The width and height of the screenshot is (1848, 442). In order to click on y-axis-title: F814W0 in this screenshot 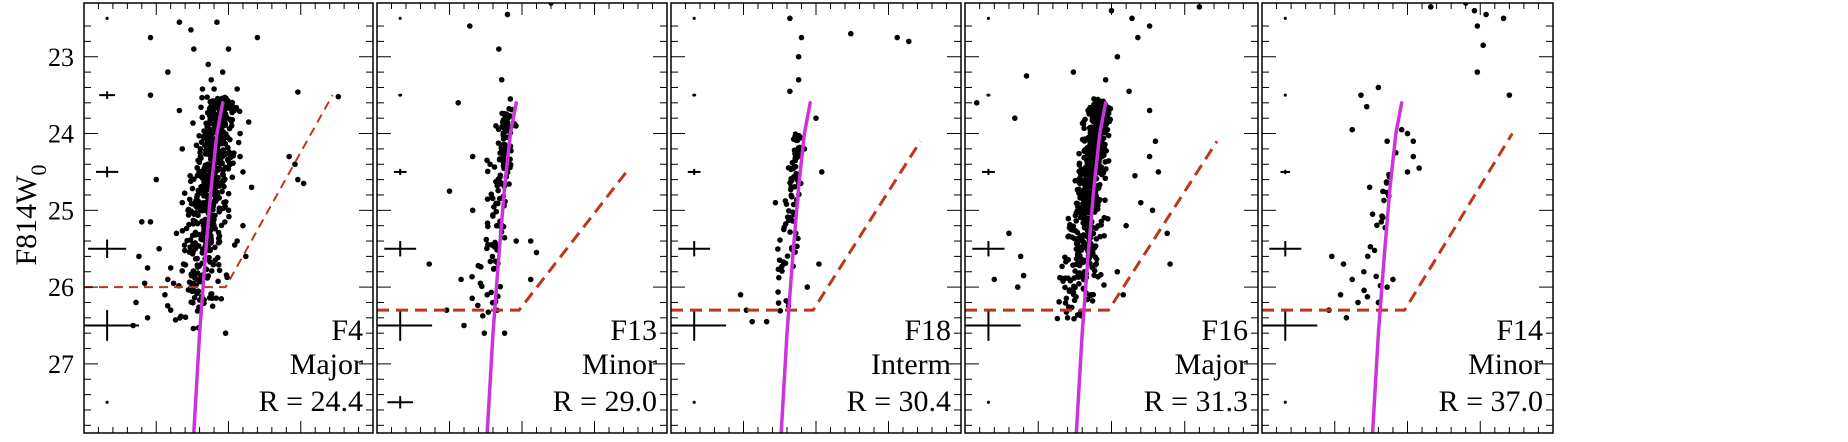, I will do `click(30, 215)`.